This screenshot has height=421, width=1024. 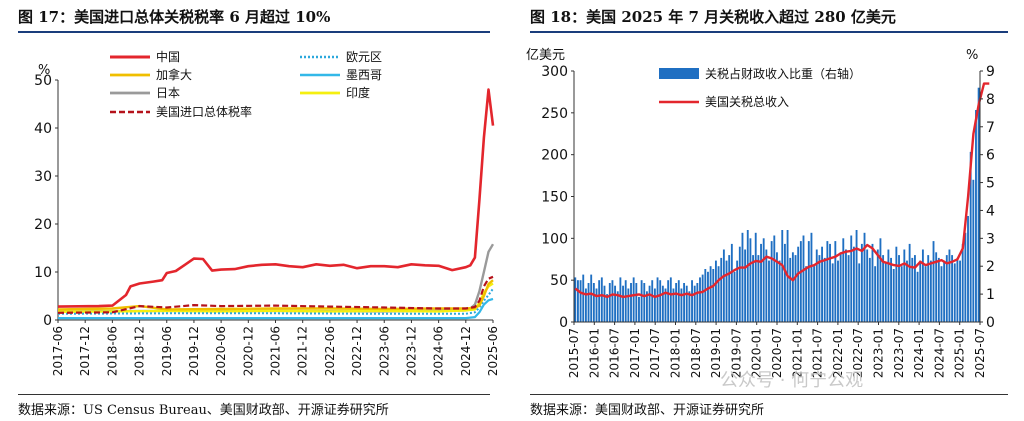 What do you see at coordinates (466, 351) in the screenshot?
I see `left-x-tick-label: 2024-12` at bounding box center [466, 351].